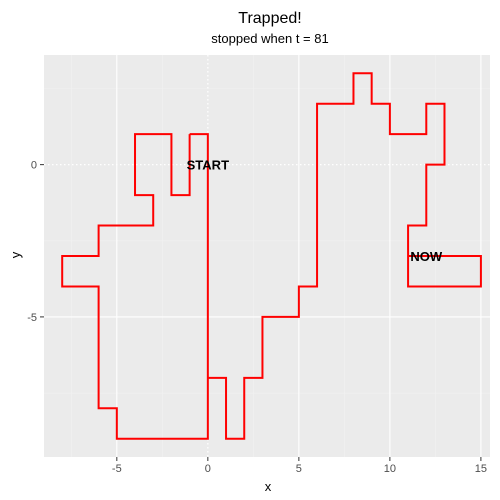  Describe the element at coordinates (35, 242) in the screenshot. I see `y-axis-ticks: 0 -5` at that location.